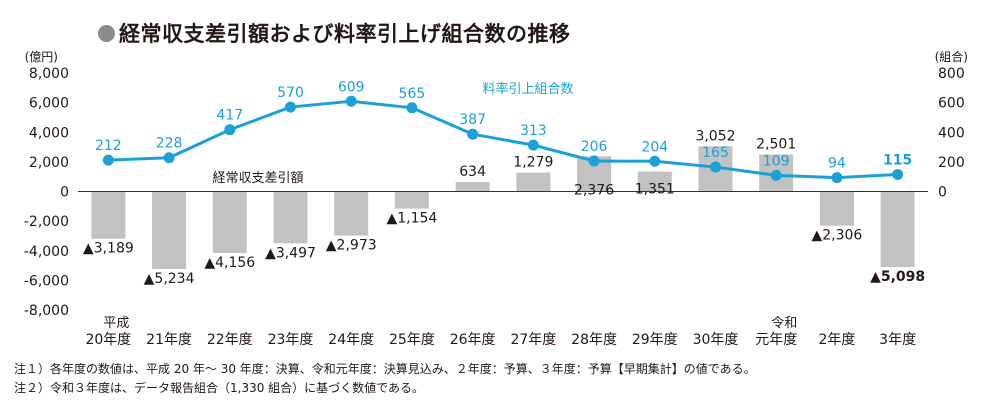 This screenshot has height=409, width=984. What do you see at coordinates (836, 340) in the screenshot?
I see `category-label: 2年度` at bounding box center [836, 340].